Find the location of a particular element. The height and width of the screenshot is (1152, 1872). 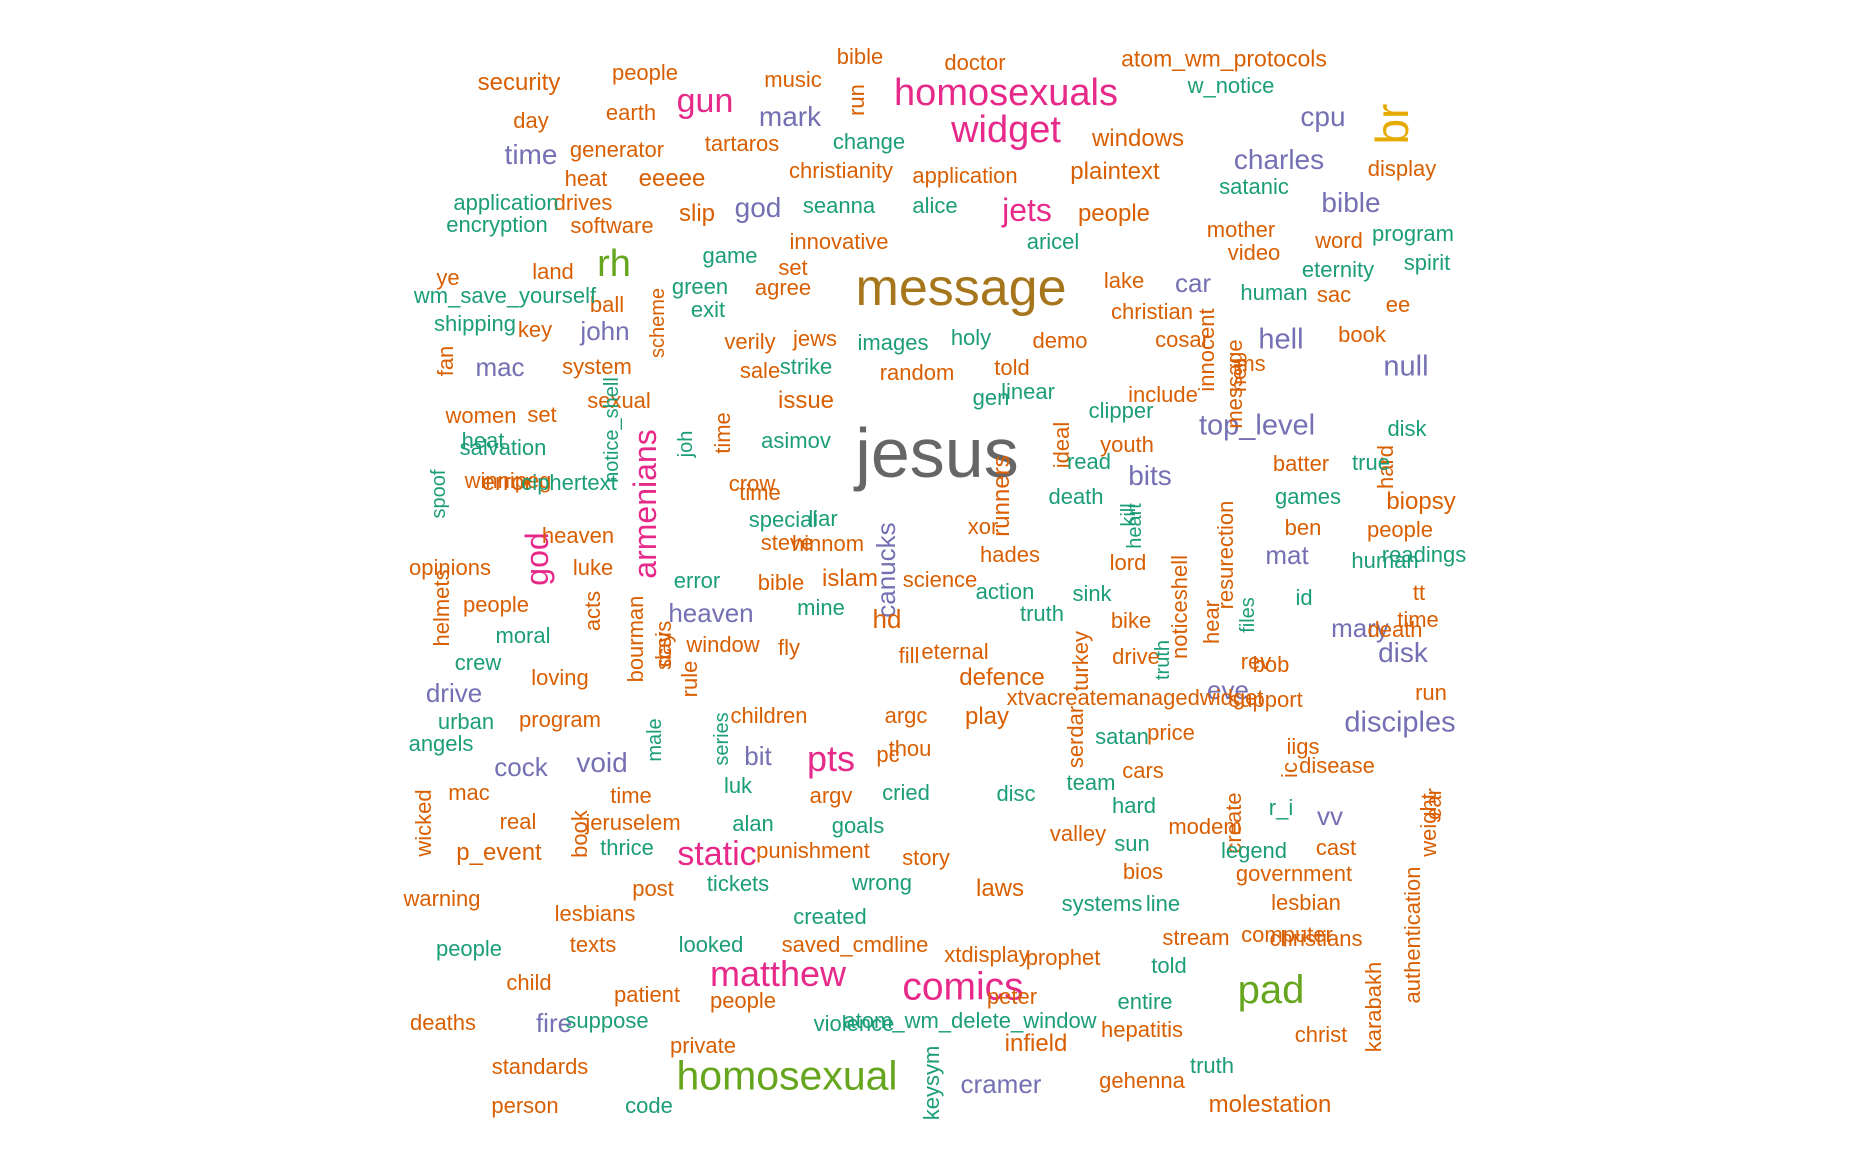

word-cloud-word: eeeee is located at coordinates (672, 178).